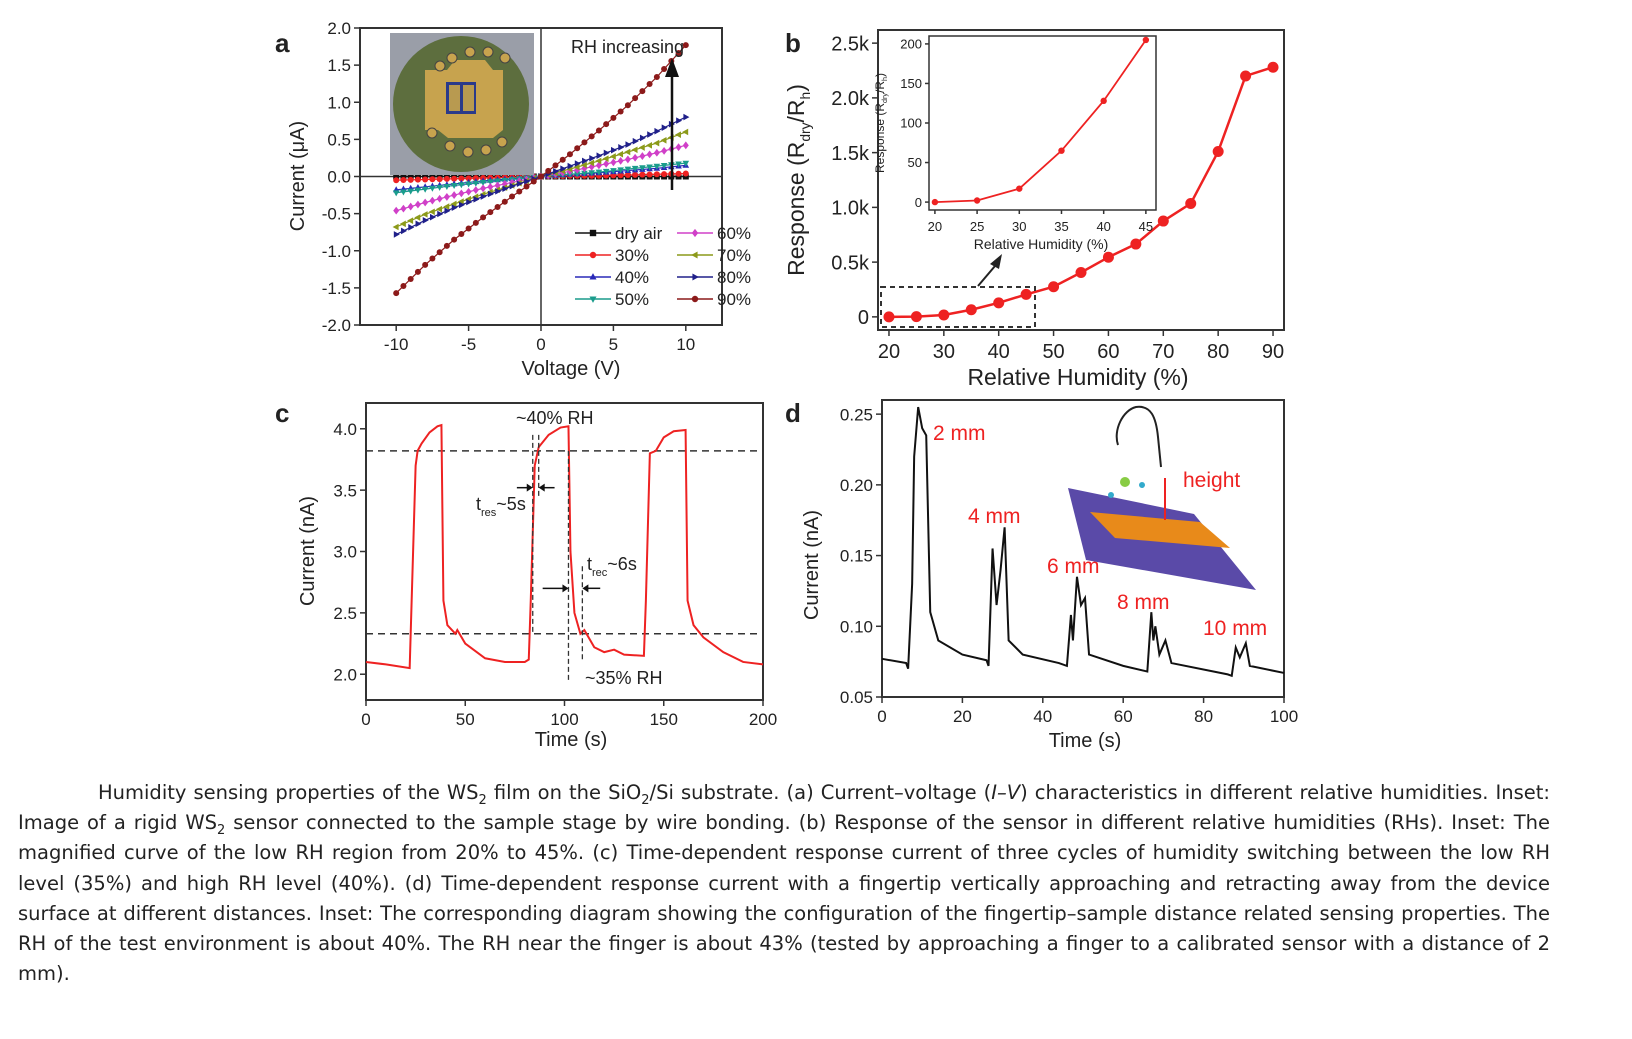 Image resolution: width=1632 pixels, height=1039 pixels. Describe the element at coordinates (911, 83) in the screenshot. I see `y-tick-label: 150` at that location.